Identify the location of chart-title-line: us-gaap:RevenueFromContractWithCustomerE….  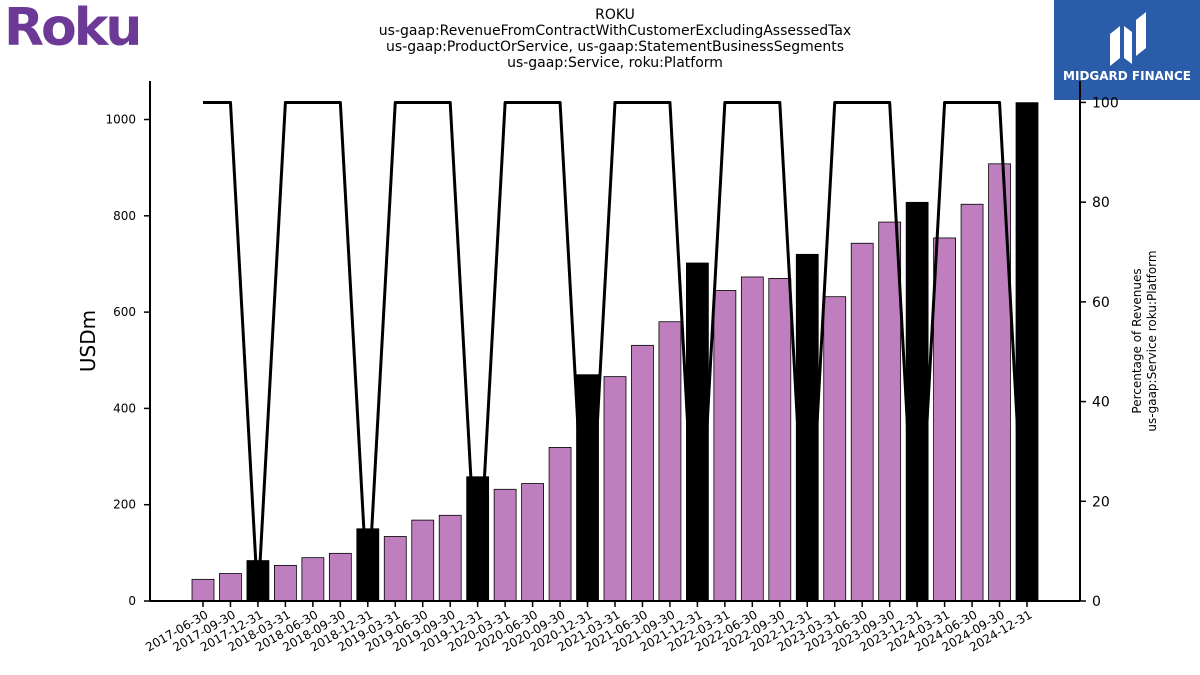
(615, 31).